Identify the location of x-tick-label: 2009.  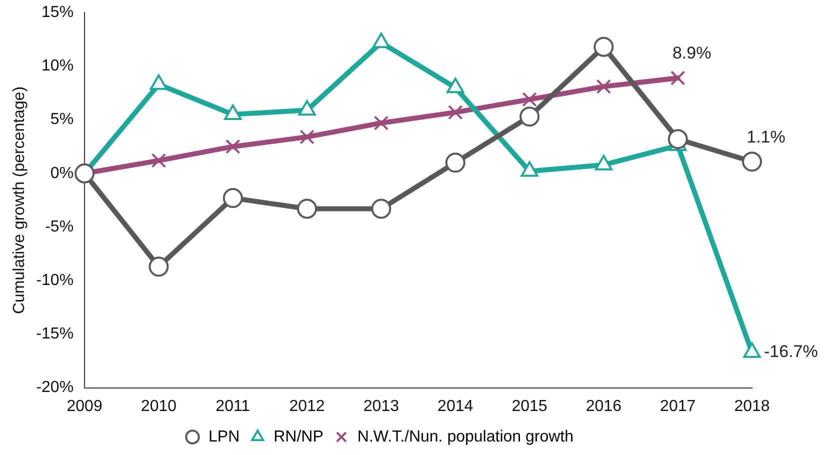
(84, 406).